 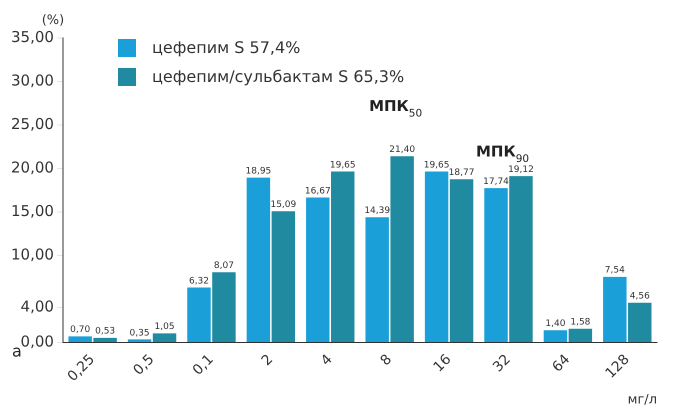 What do you see at coordinates (278, 76) in the screenshot?
I see `legend-label: цефепим/сульбактам S 65,3%` at bounding box center [278, 76].